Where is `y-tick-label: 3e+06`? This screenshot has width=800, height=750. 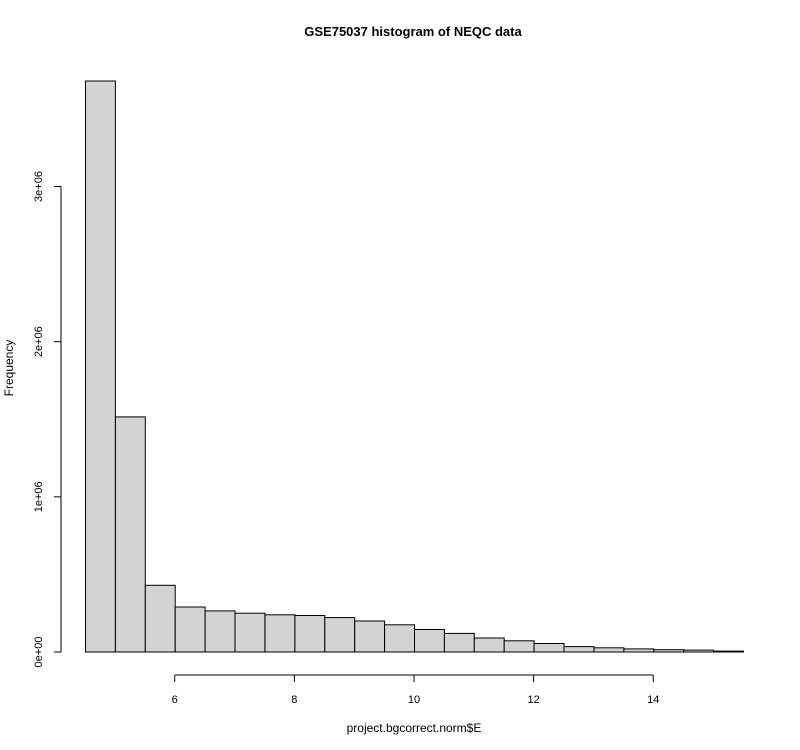 y-tick-label: 3e+06 is located at coordinates (39, 186).